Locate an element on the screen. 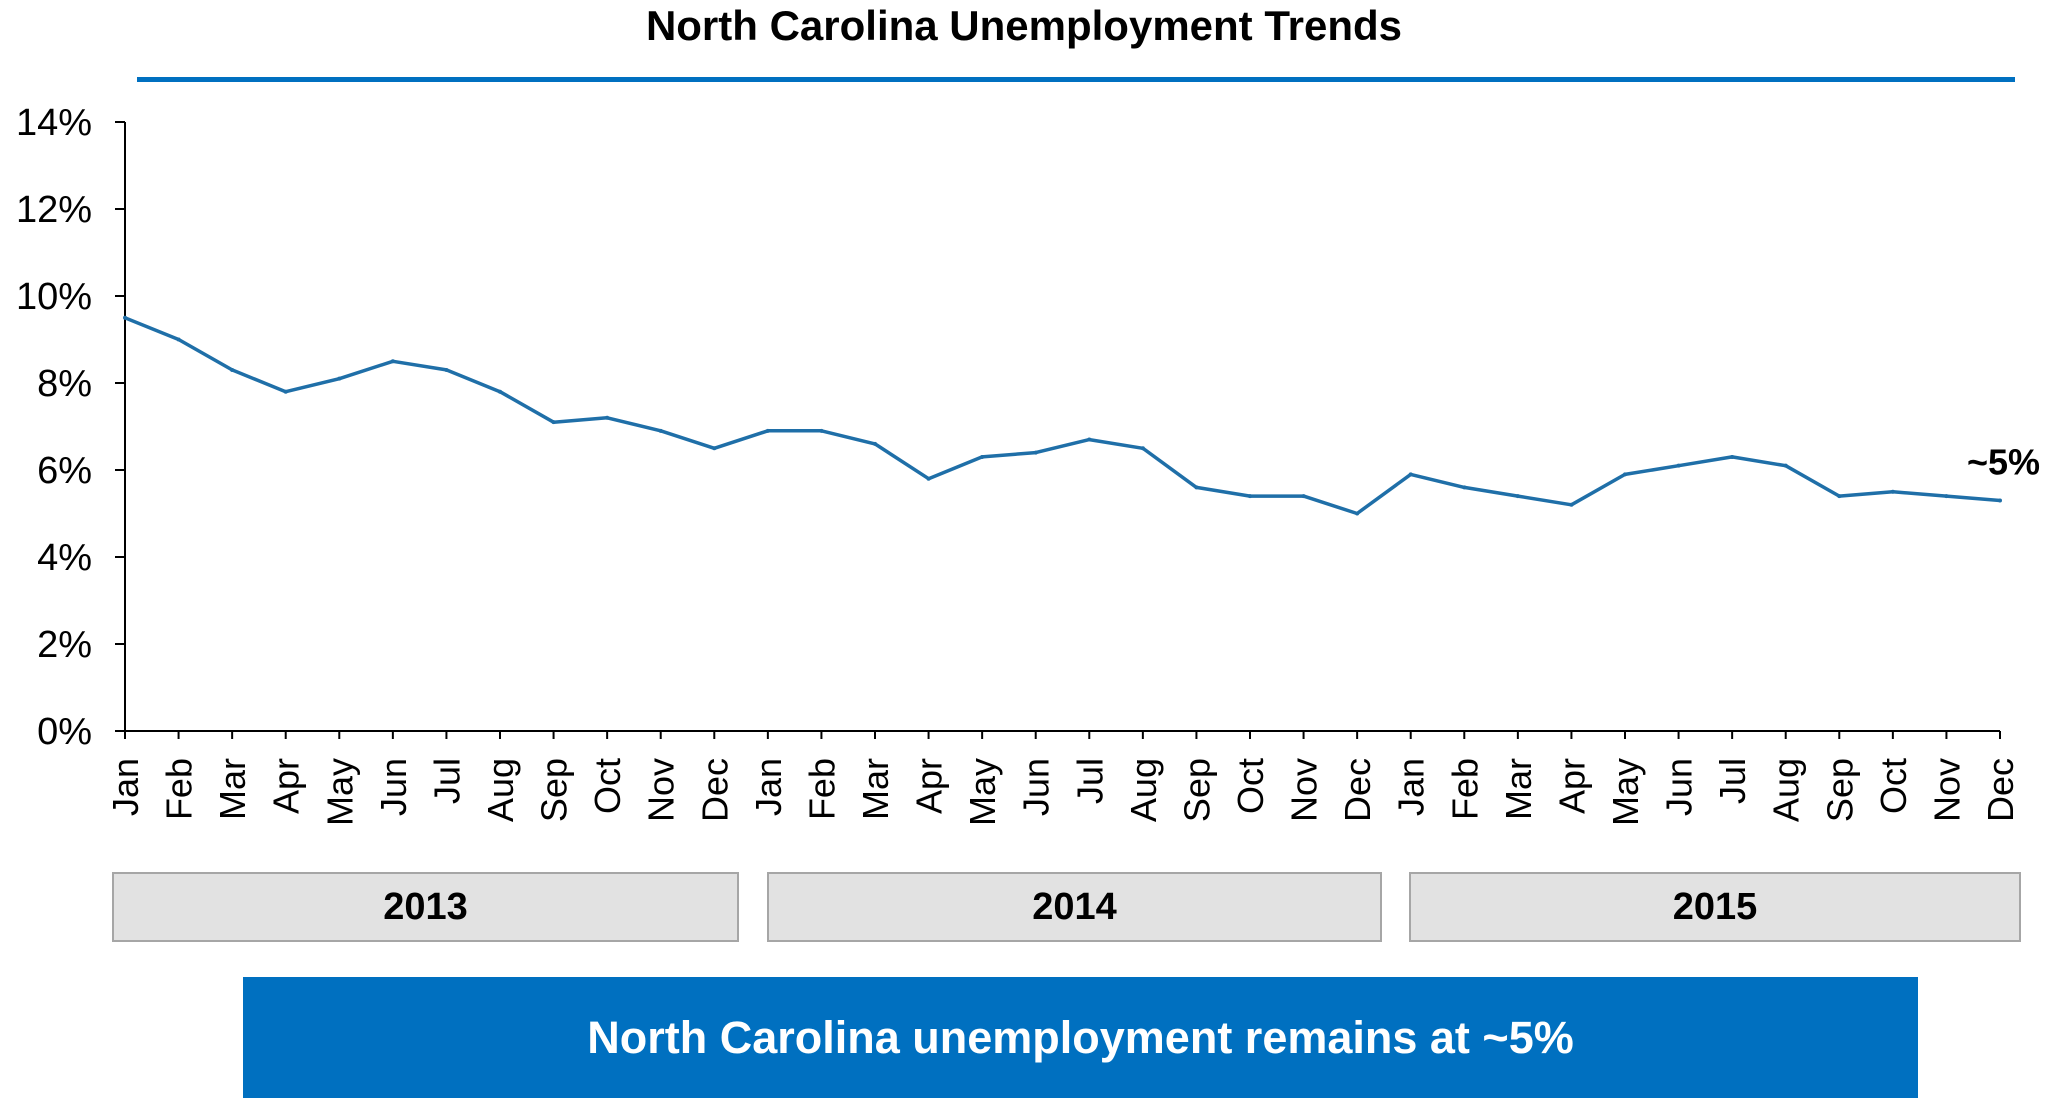 The width and height of the screenshot is (2048, 1105). chart-title: North Carolina Unemployment Trends is located at coordinates (1024, 25).